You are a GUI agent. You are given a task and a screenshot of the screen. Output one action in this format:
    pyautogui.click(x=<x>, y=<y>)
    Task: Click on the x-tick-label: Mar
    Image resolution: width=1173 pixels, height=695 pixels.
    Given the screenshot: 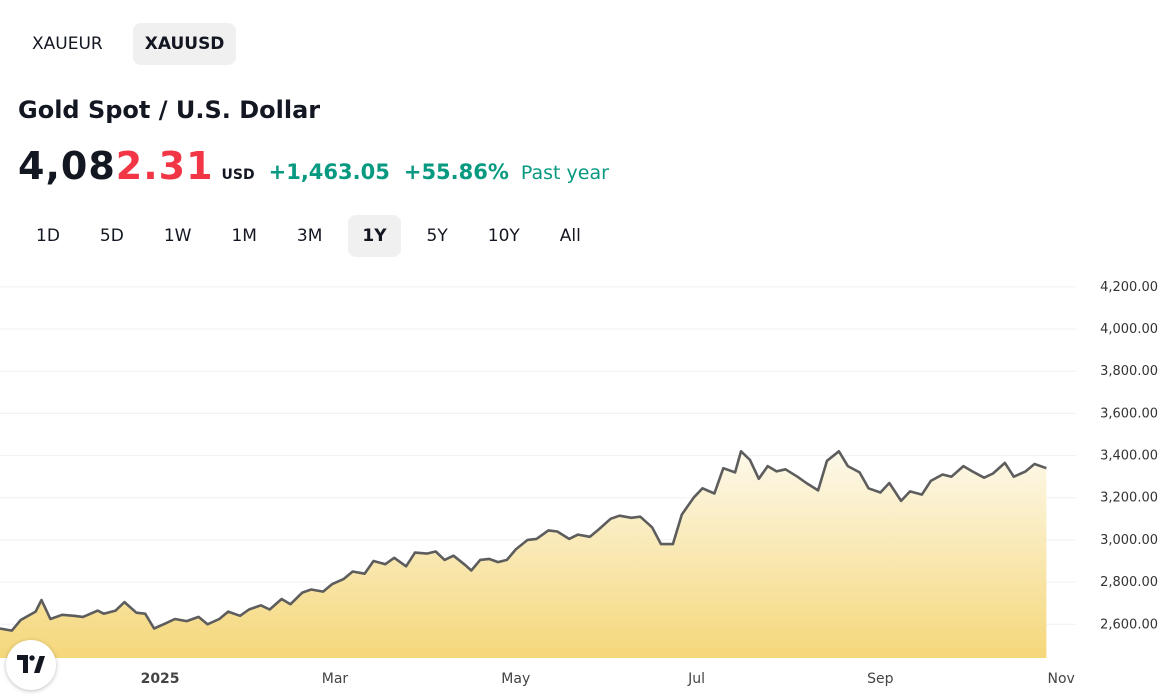 What is the action you would take?
    pyautogui.click(x=335, y=679)
    